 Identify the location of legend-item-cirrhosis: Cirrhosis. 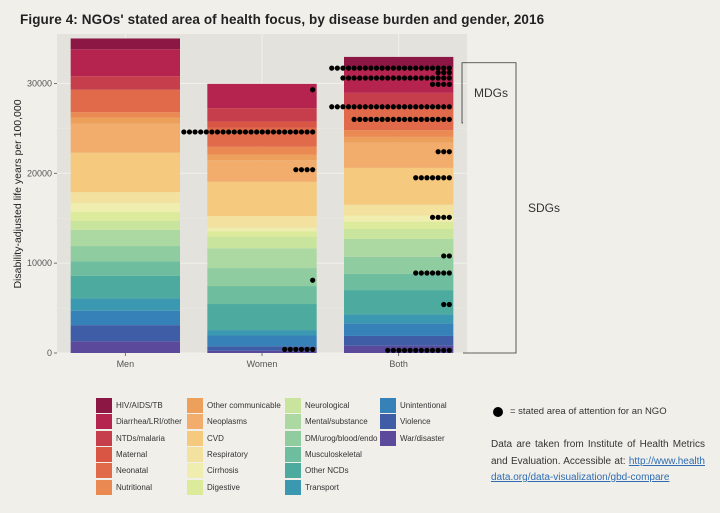
(213, 471).